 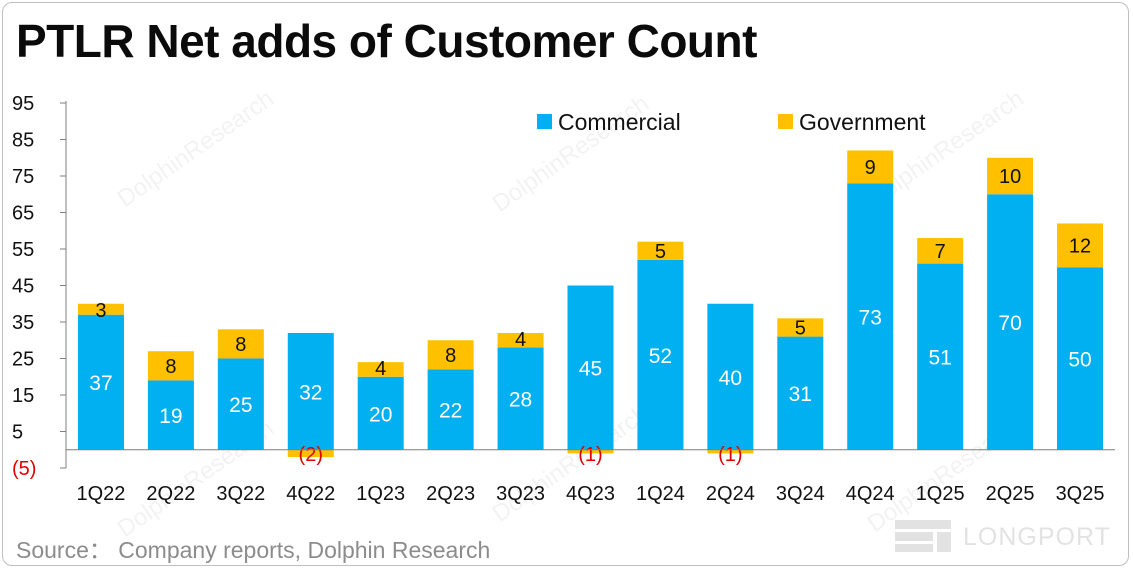 I want to click on y-tick-label: 15, so click(x=23, y=396).